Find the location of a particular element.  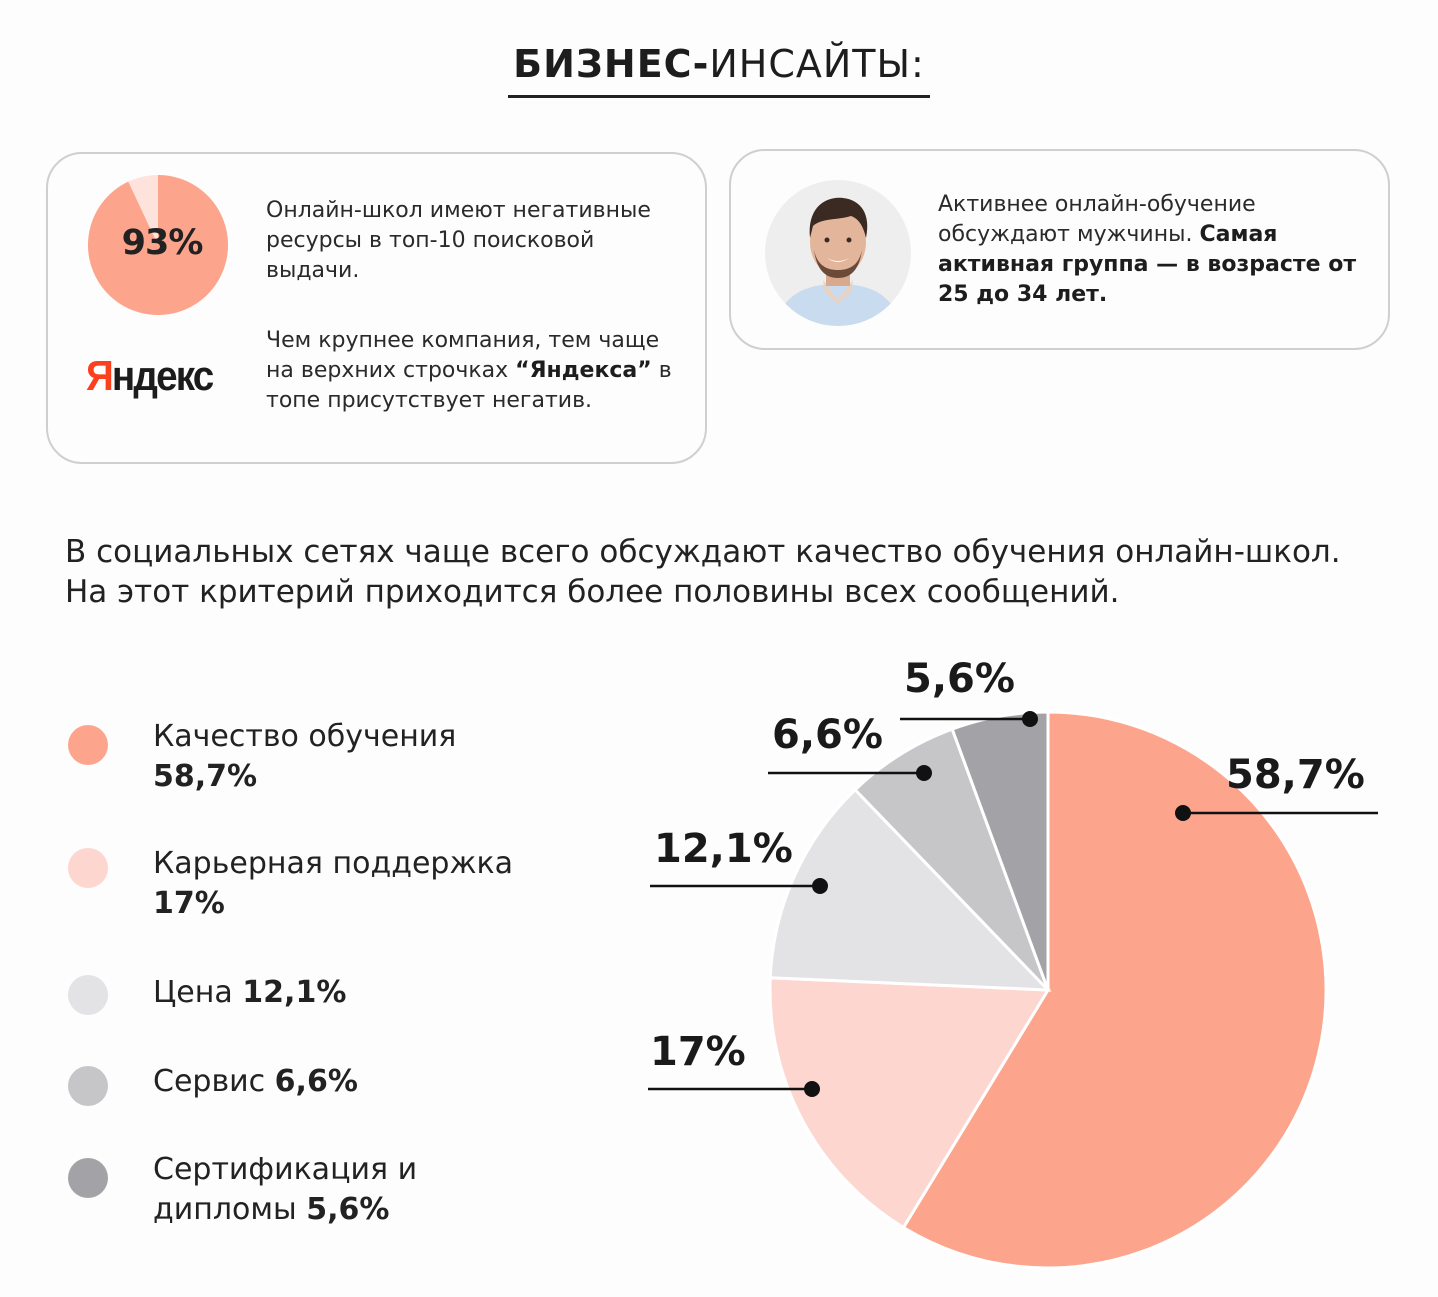

legend-value: 6,6% is located at coordinates (316, 1081).